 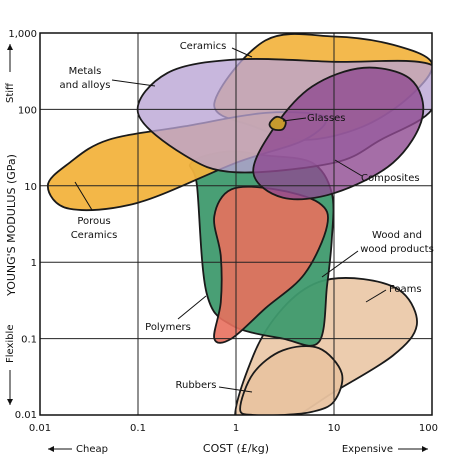 What do you see at coordinates (291, 380) in the screenshot?
I see `bubble-rubbers` at bounding box center [291, 380].